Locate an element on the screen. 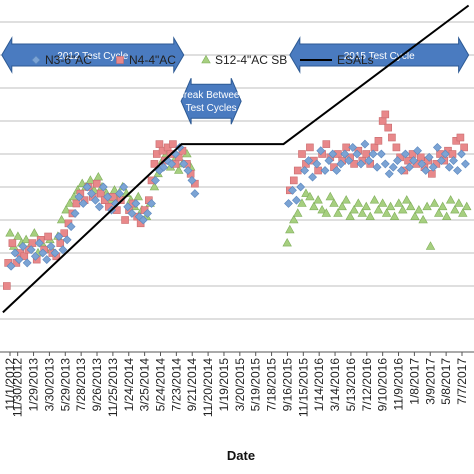 This screenshot has width=474, height=474. x-tick-label: 7/7/2017 is located at coordinates (462, 381).